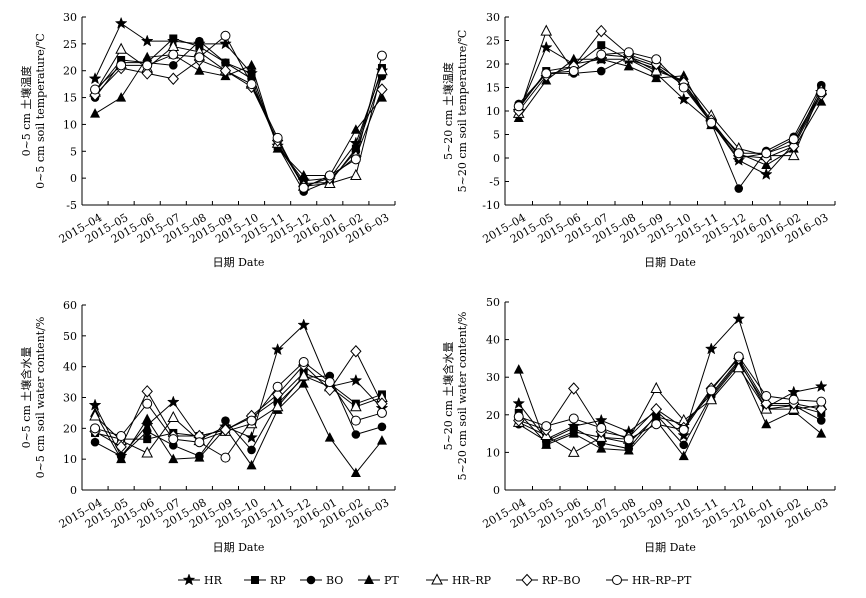 The height and width of the screenshot is (598, 866). What do you see at coordinates (472, 580) in the screenshot?
I see `legend-label: HR–RP` at bounding box center [472, 580].